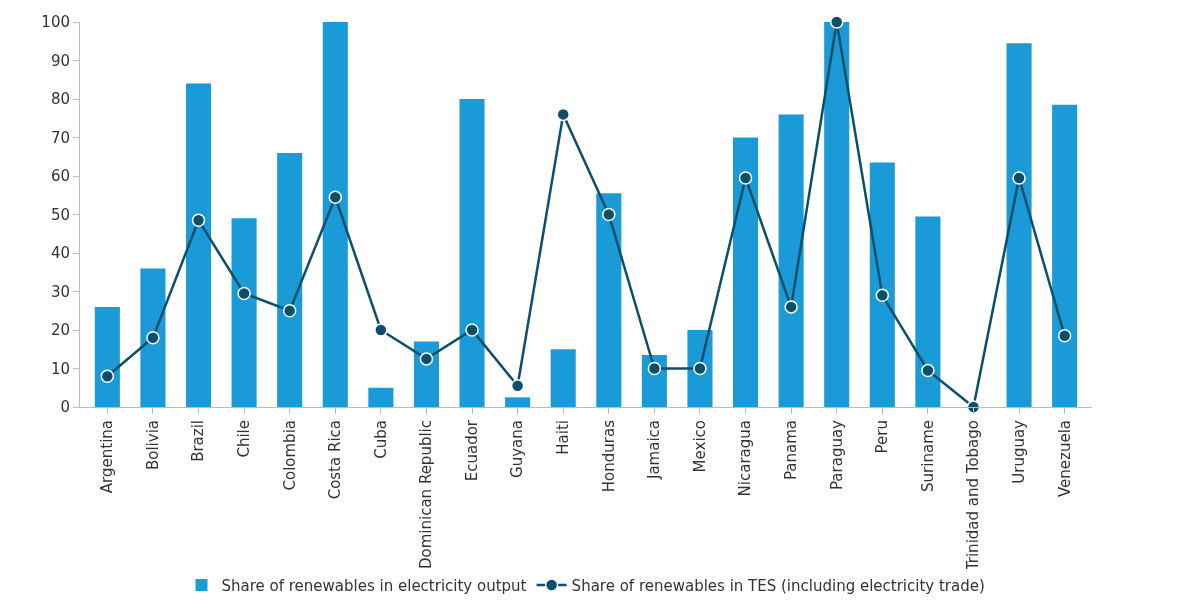 Image resolution: width=1182 pixels, height=614 pixels. Describe the element at coordinates (243, 439) in the screenshot. I see `x-tick-label: Chile` at that location.